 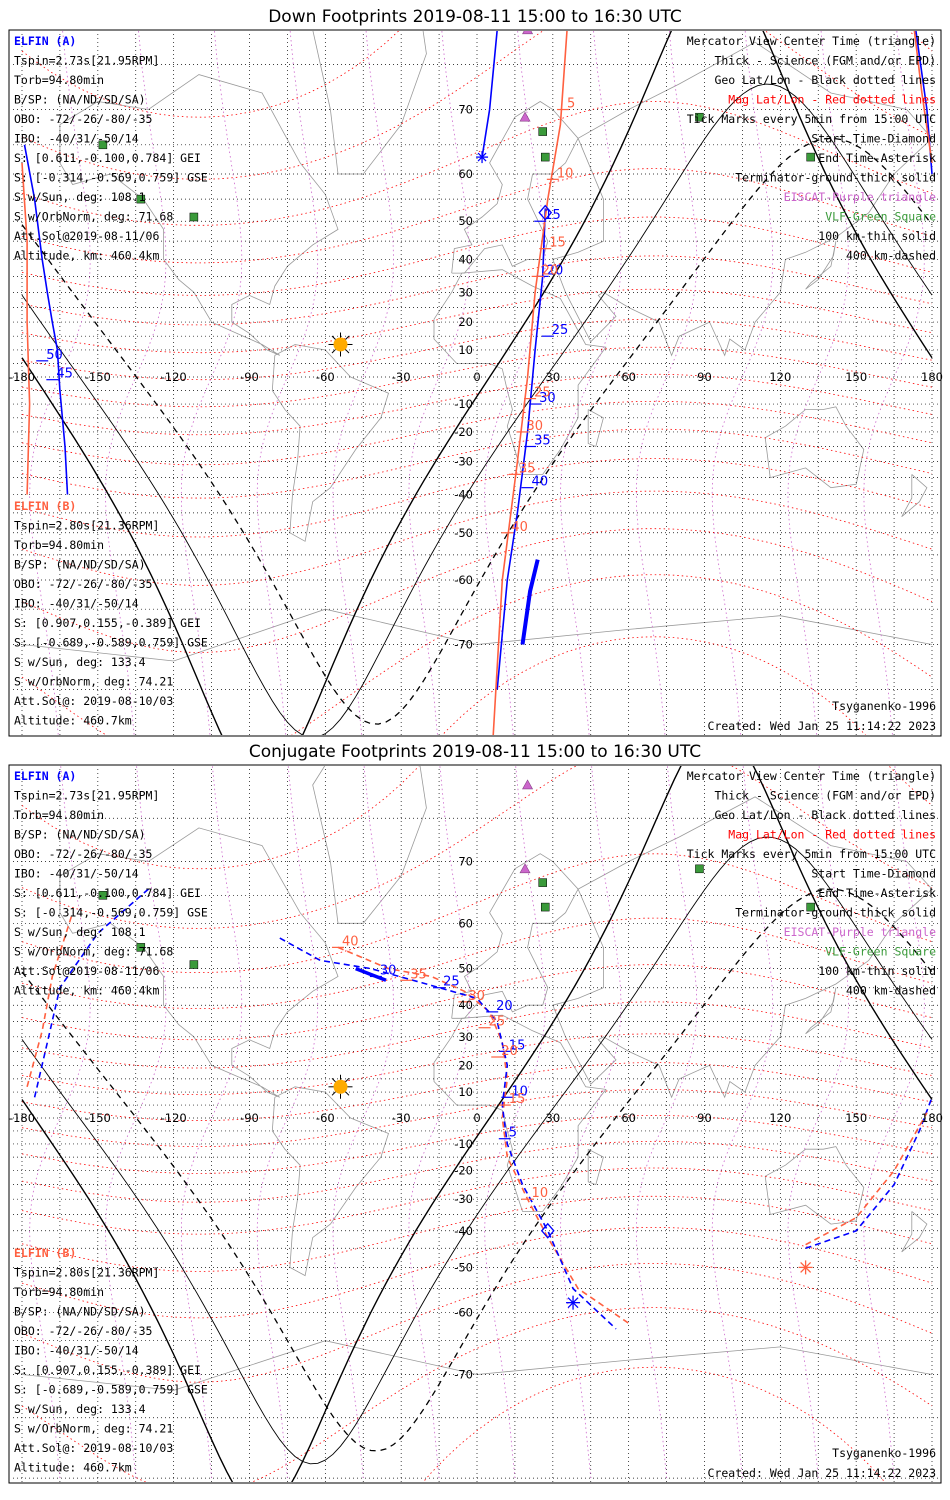 I want to click on lat-tick-label: -40, so click(x=463, y=1231).